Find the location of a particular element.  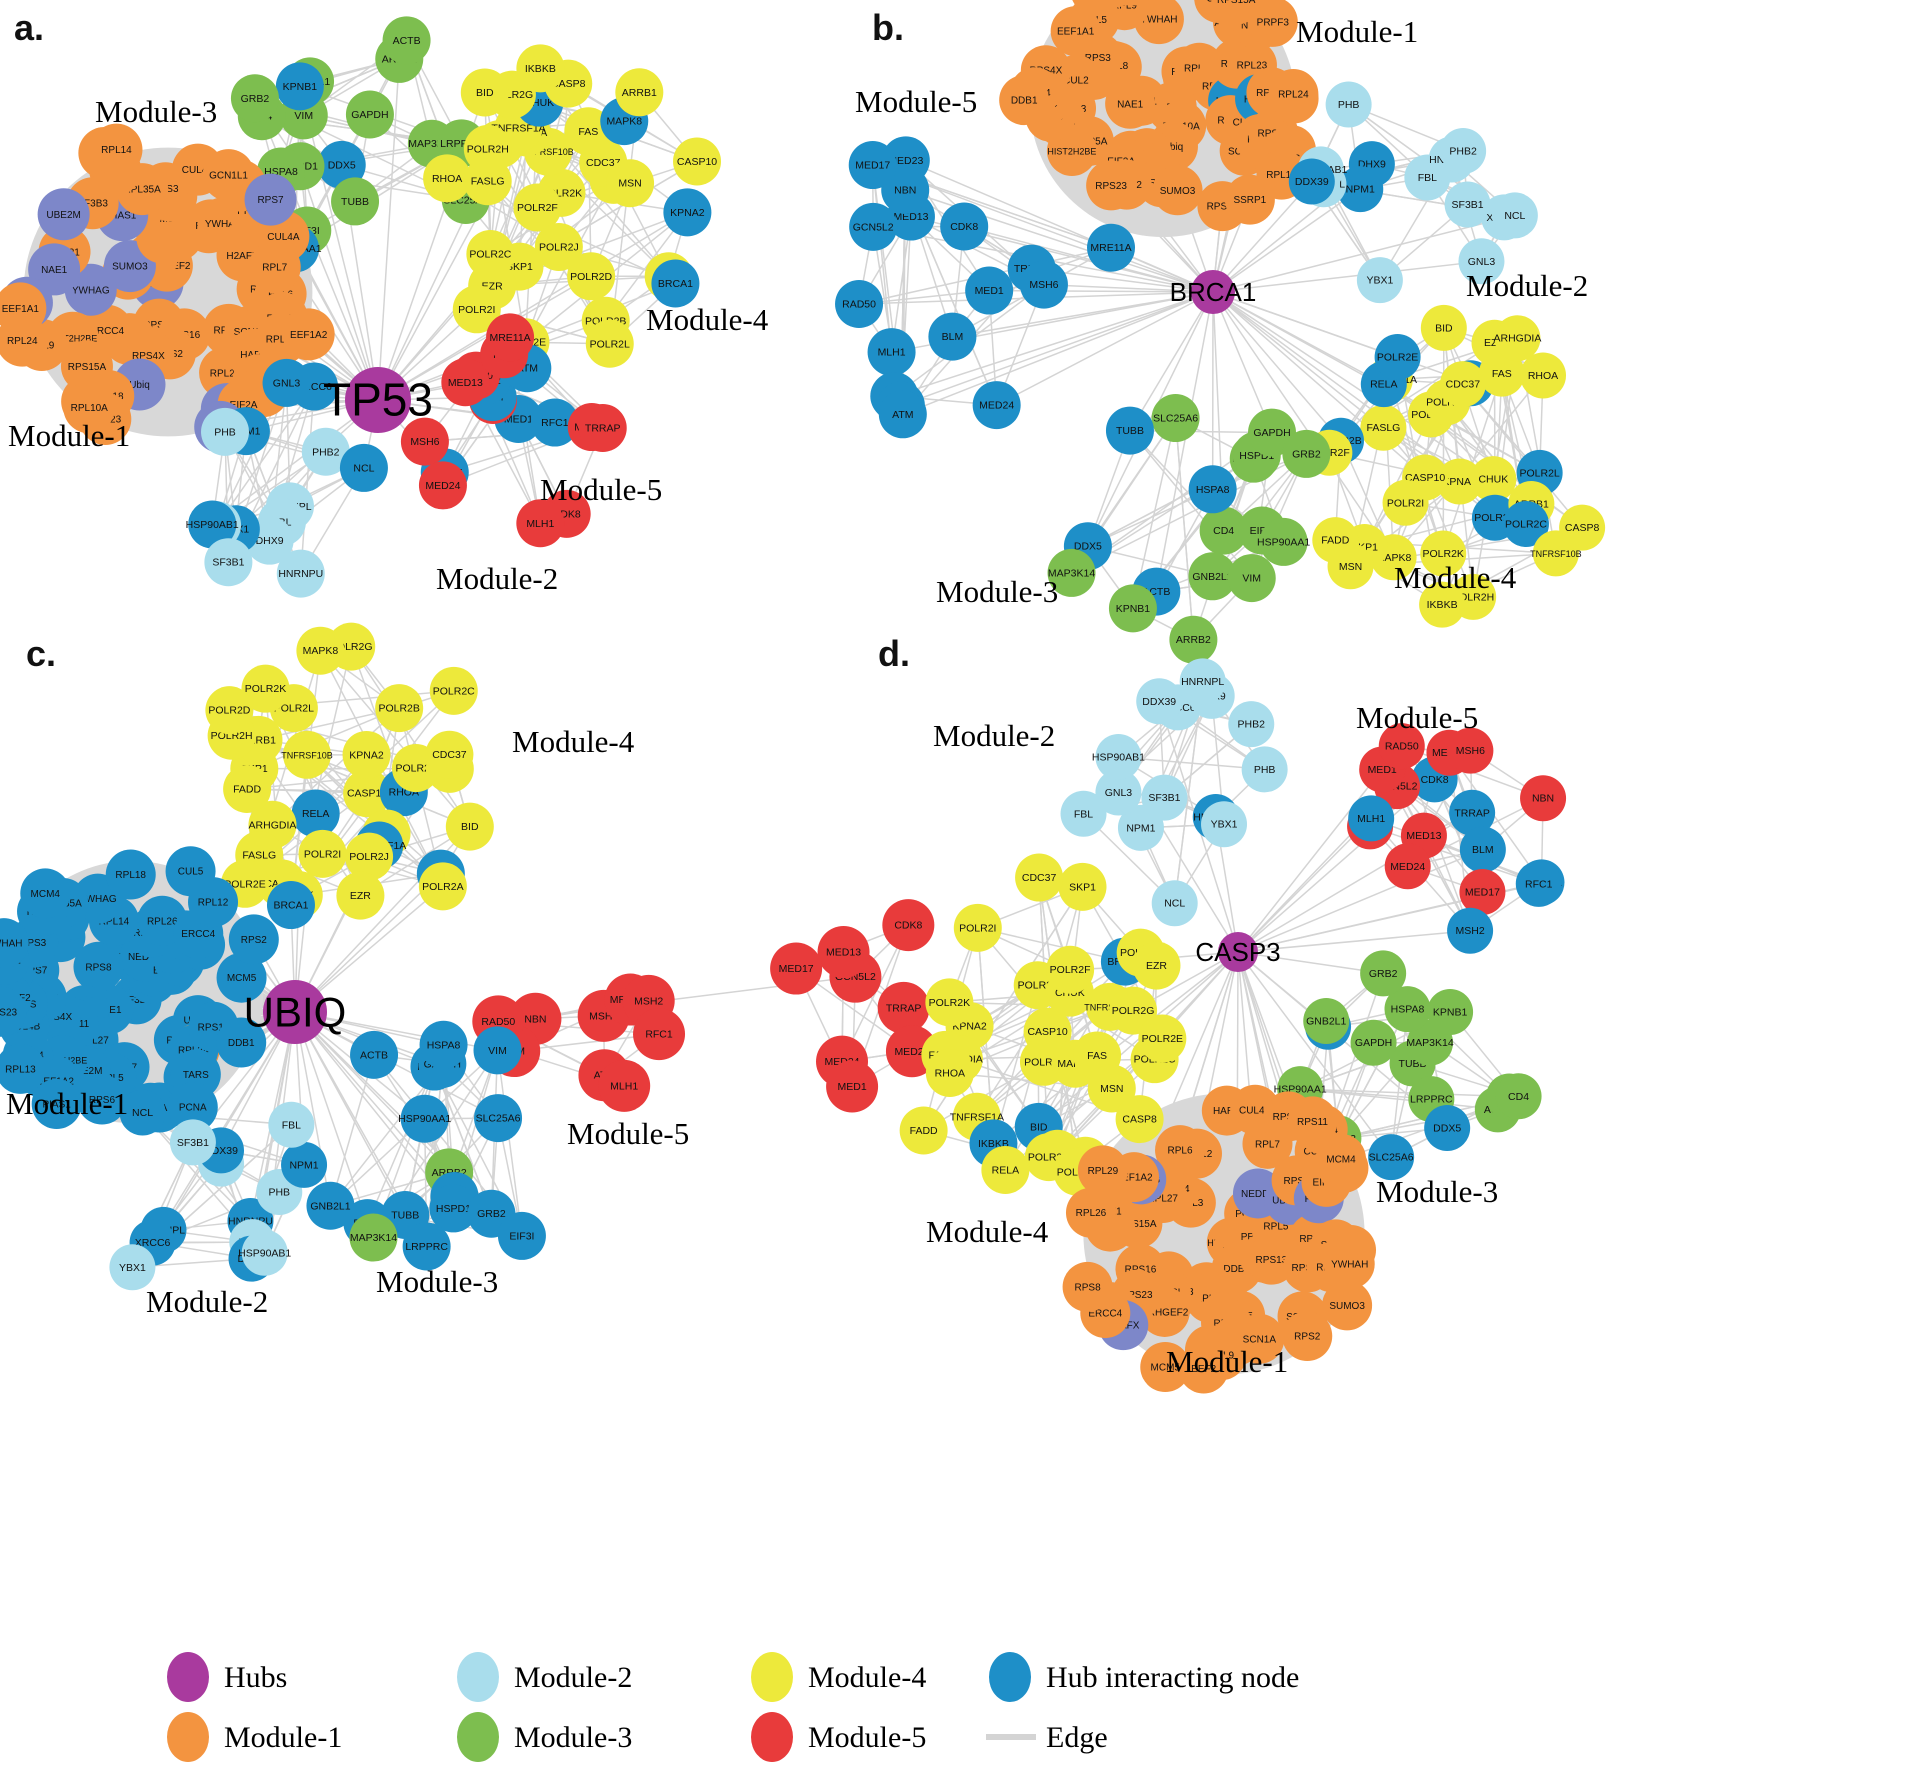

node-POLR2K: POLR2K is located at coordinates (1443, 553).